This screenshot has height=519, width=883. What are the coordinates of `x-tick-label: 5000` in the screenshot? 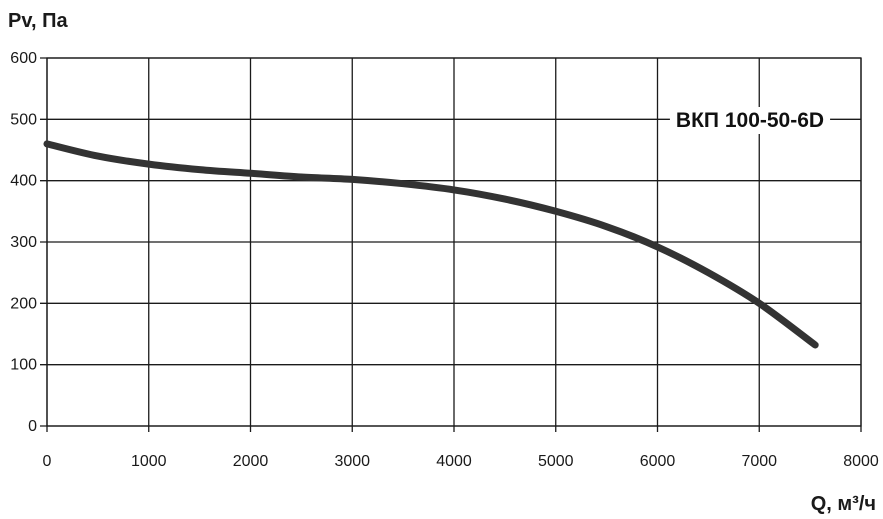 It's located at (556, 461).